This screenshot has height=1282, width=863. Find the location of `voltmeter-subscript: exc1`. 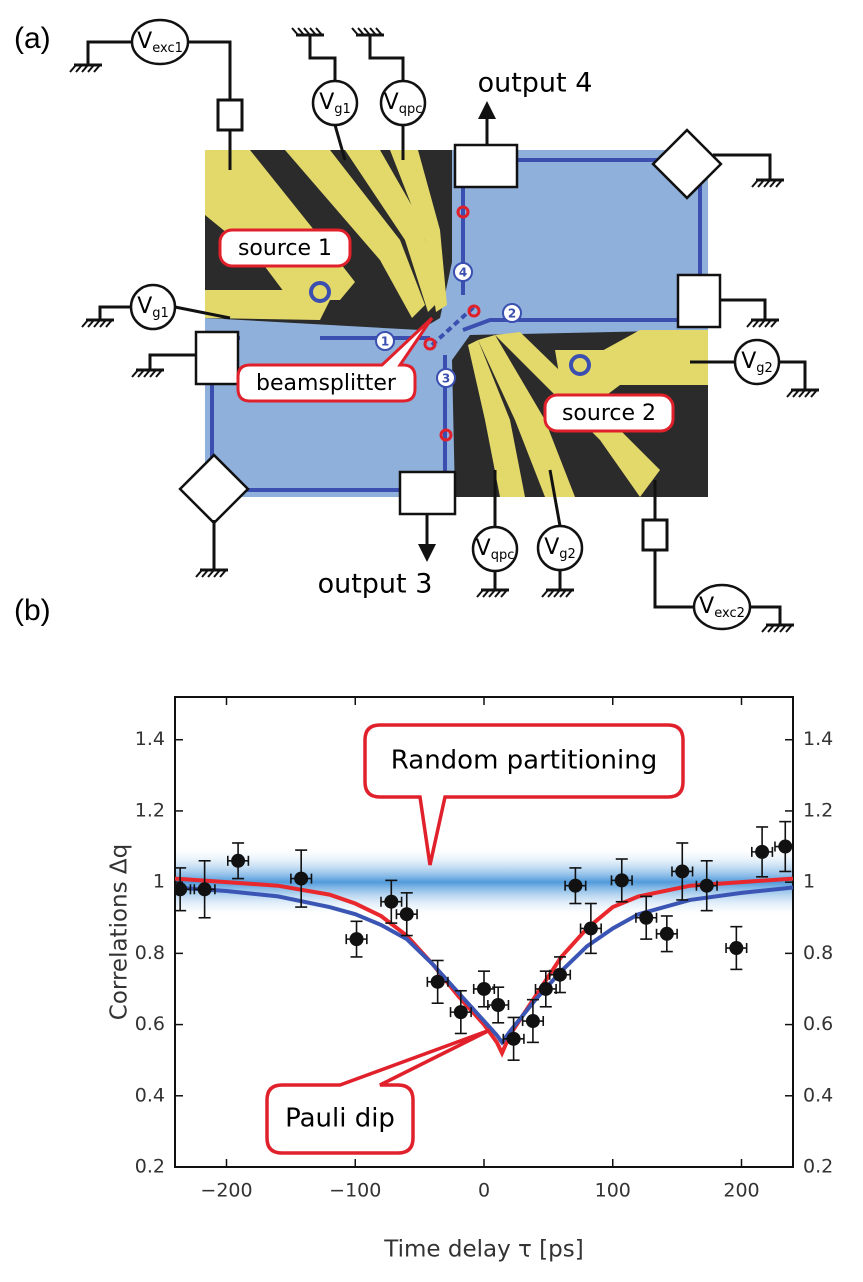

voltmeter-subscript: exc1 is located at coordinates (167, 48).